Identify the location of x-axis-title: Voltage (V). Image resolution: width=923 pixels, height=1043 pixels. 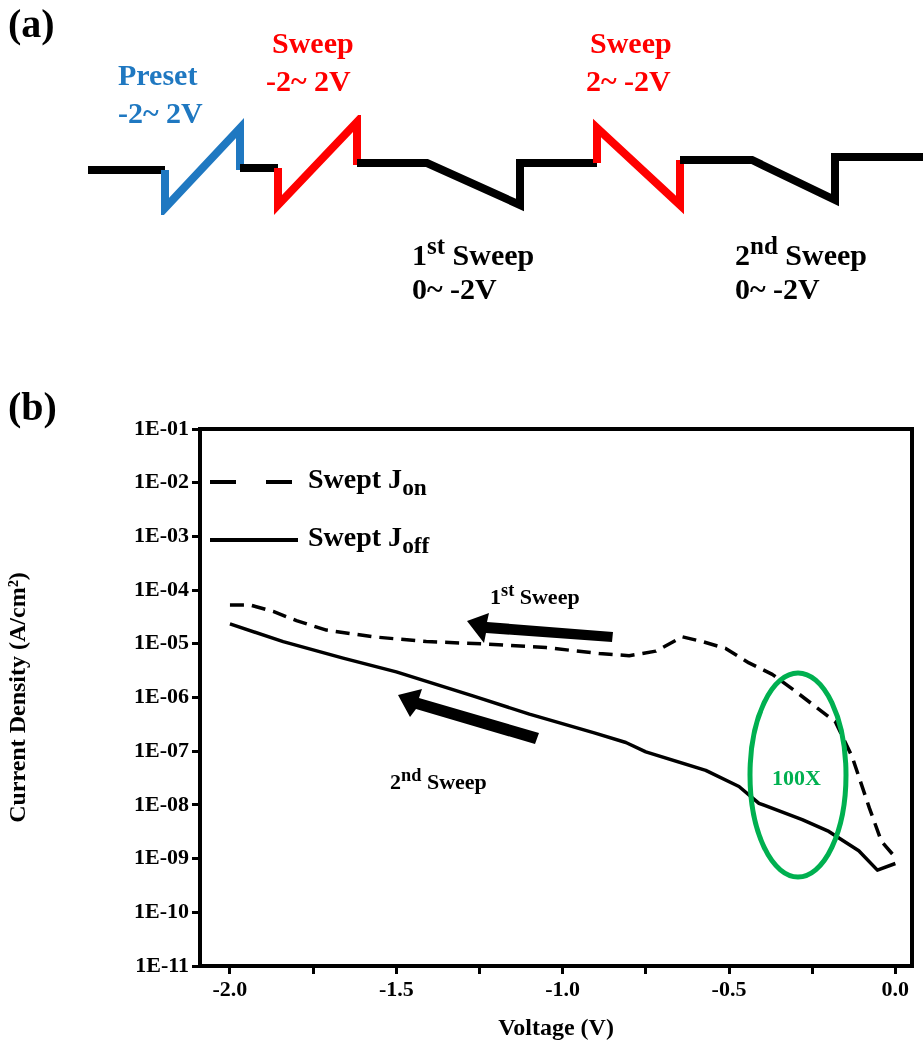
(556, 1026).